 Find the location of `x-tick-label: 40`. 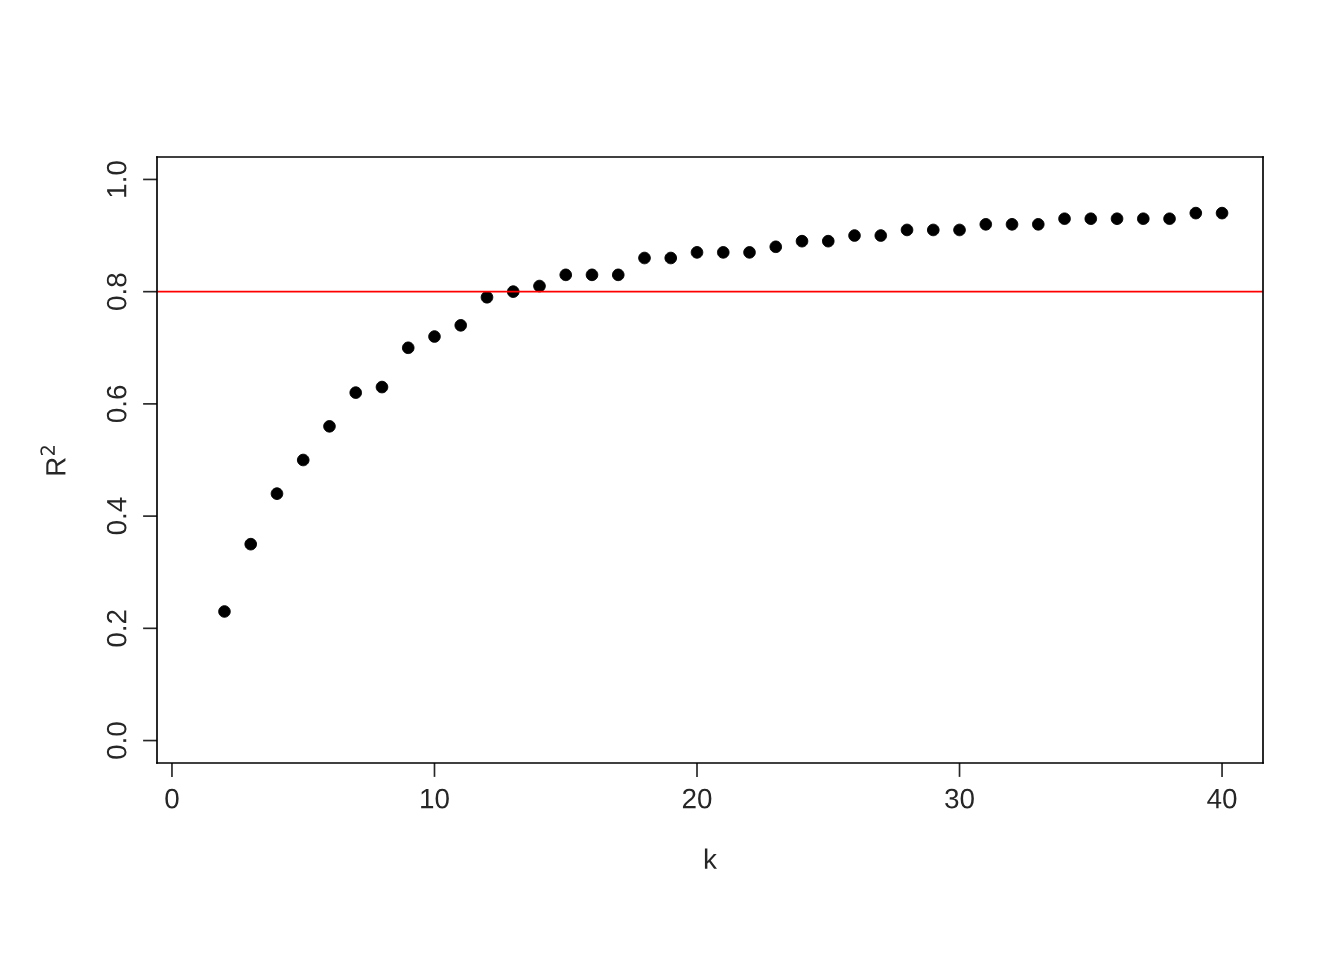

x-tick-label: 40 is located at coordinates (1222, 798).